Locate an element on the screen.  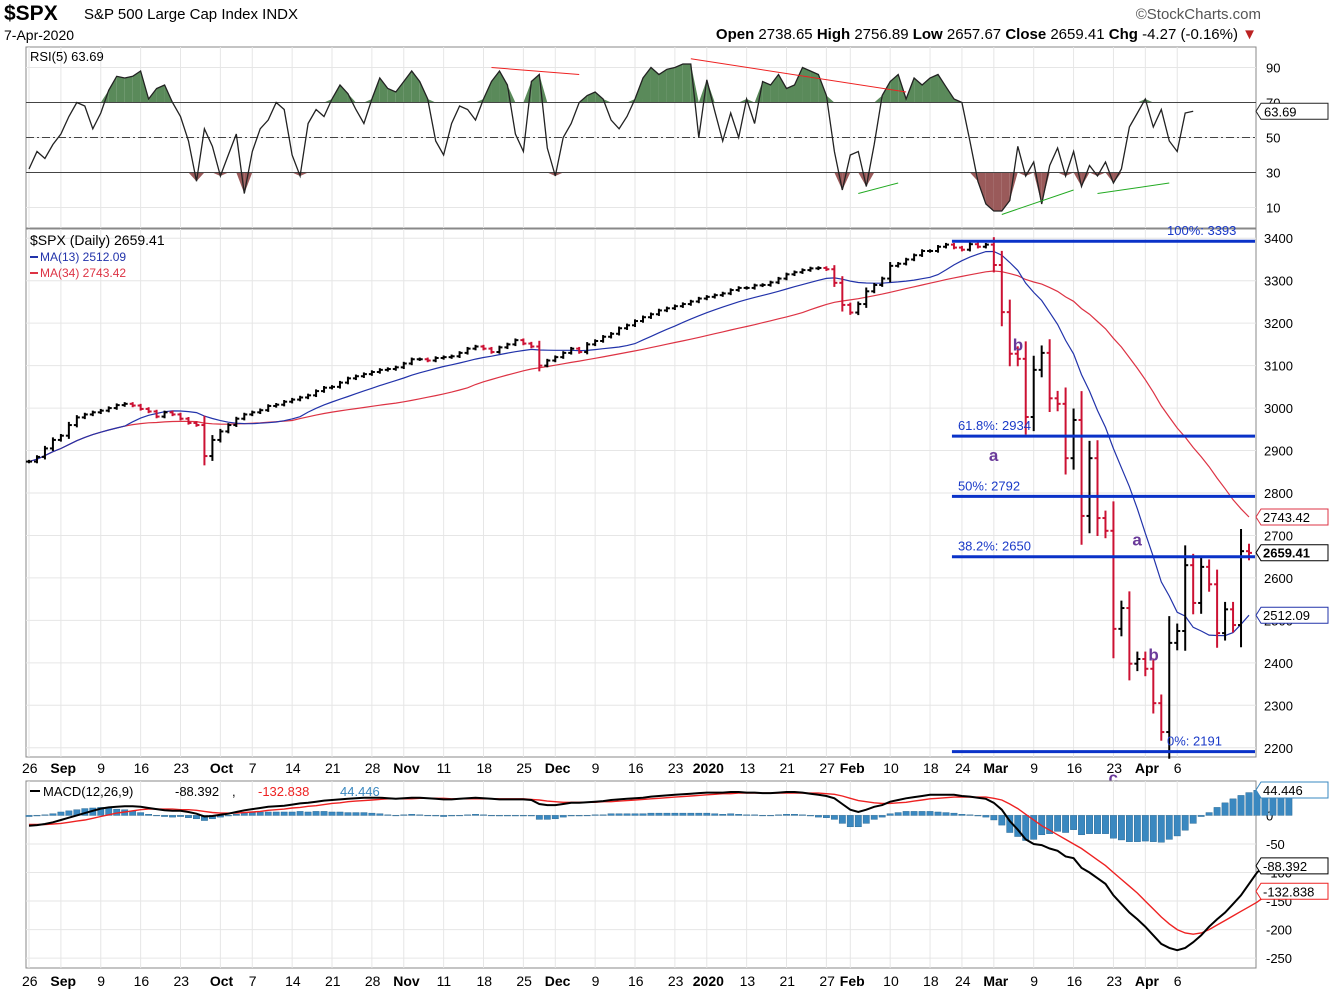
price-x-tick: 23 is located at coordinates (182, 768).